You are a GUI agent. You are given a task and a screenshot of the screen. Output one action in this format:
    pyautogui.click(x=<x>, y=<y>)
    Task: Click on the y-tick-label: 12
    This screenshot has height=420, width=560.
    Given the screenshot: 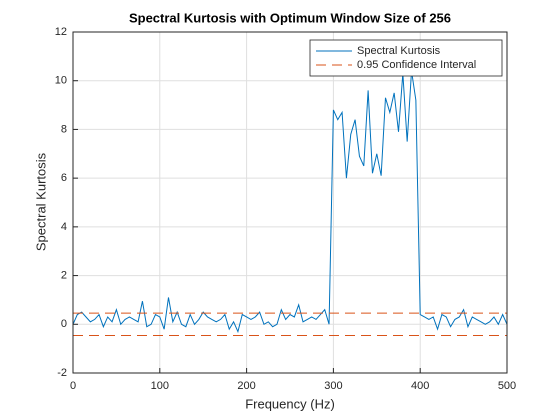 What is the action you would take?
    pyautogui.click(x=61, y=32)
    